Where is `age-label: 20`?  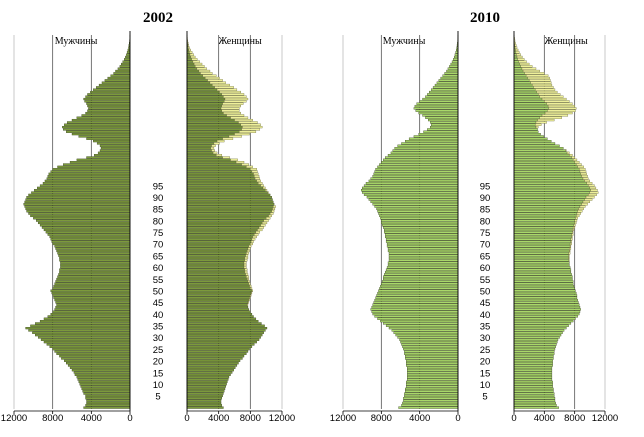 age-label: 20 is located at coordinates (158, 362).